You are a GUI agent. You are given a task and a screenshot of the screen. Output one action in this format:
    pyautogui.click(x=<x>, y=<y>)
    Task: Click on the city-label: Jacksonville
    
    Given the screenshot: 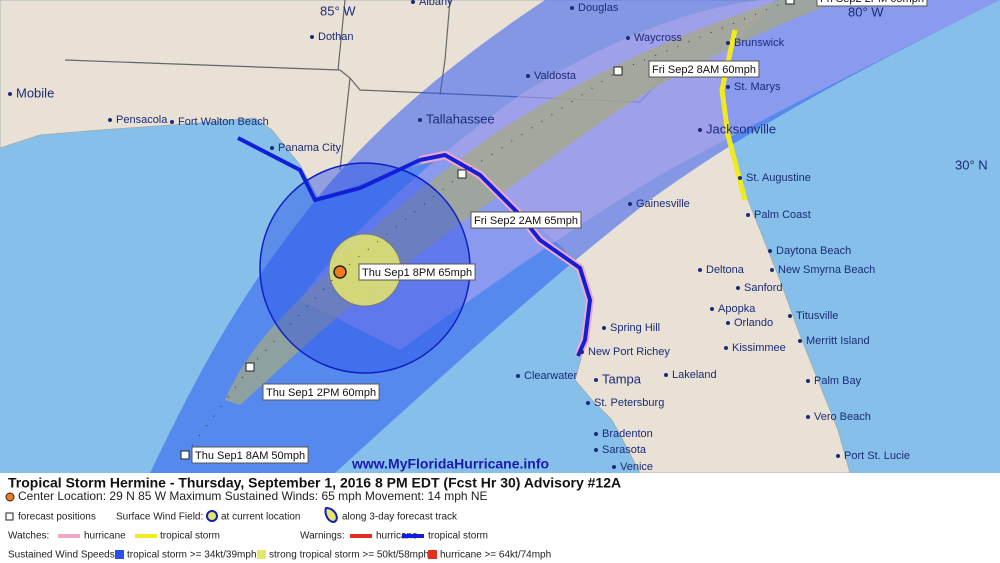 What is the action you would take?
    pyautogui.click(x=741, y=128)
    